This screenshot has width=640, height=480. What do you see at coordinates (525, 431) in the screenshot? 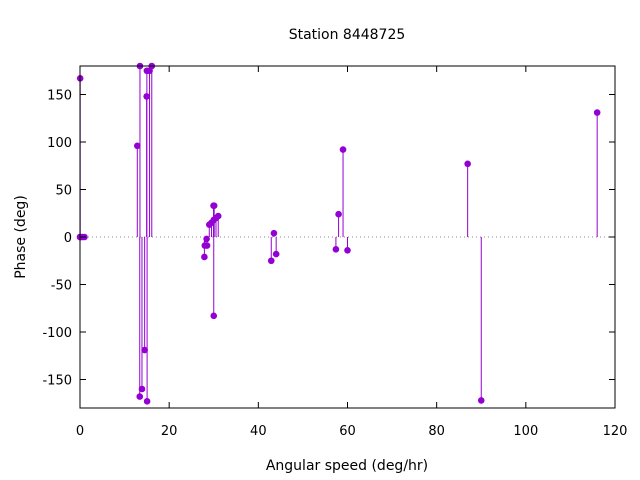
I see `x-tick-label: 100` at bounding box center [525, 431].